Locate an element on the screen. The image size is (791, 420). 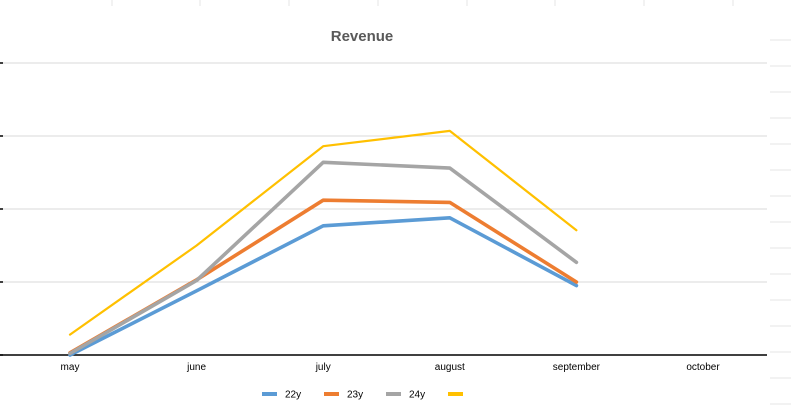
legend: 22y 23y 24y is located at coordinates (362, 395).